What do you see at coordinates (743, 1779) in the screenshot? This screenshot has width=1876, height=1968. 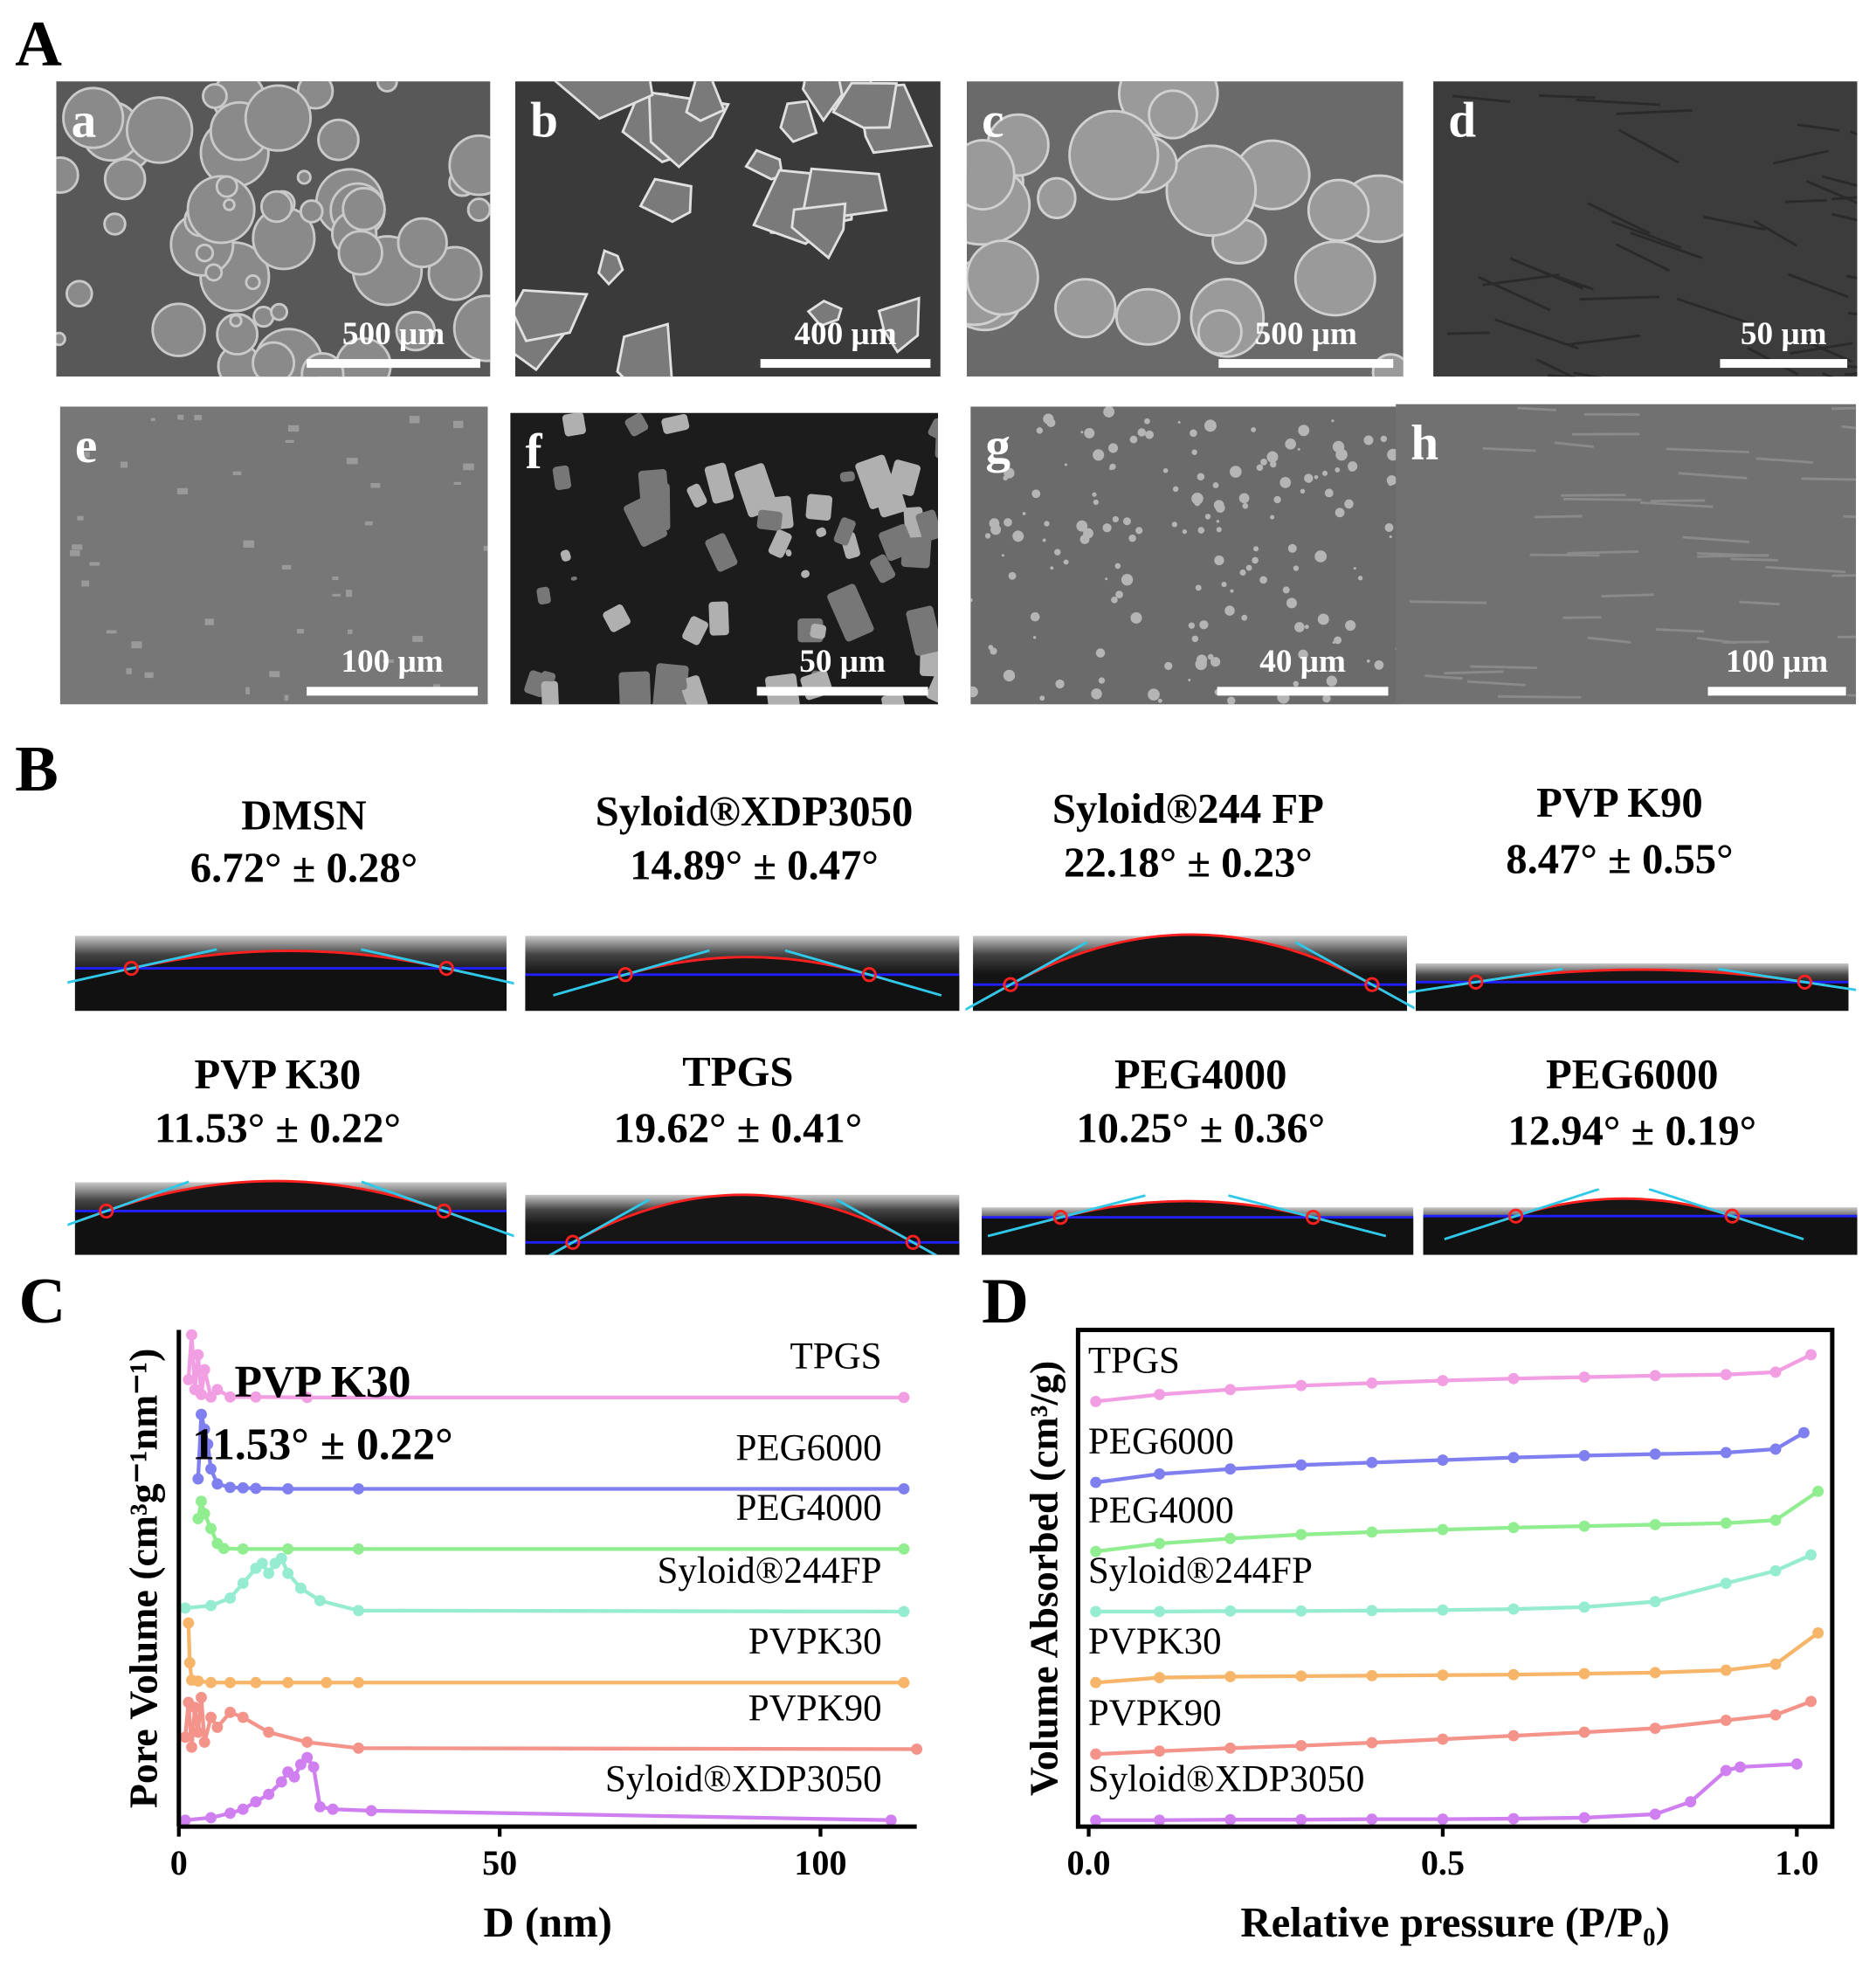 I see `series-label: Syloid®XDP3050` at bounding box center [743, 1779].